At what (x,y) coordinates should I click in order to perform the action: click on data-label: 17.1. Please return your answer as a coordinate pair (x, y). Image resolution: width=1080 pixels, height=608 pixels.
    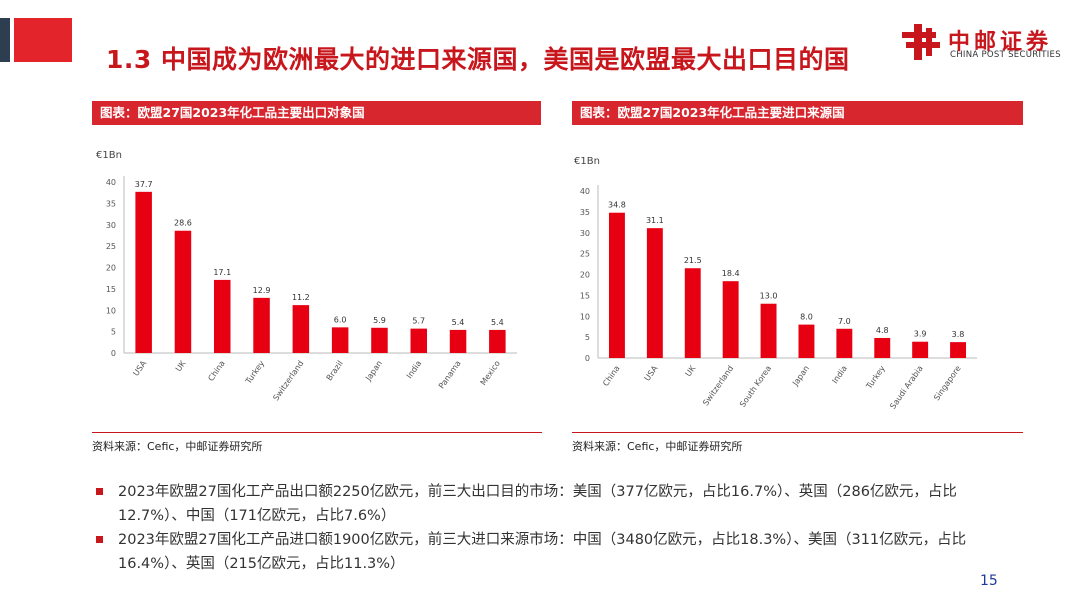
    Looking at the image, I should click on (222, 272).